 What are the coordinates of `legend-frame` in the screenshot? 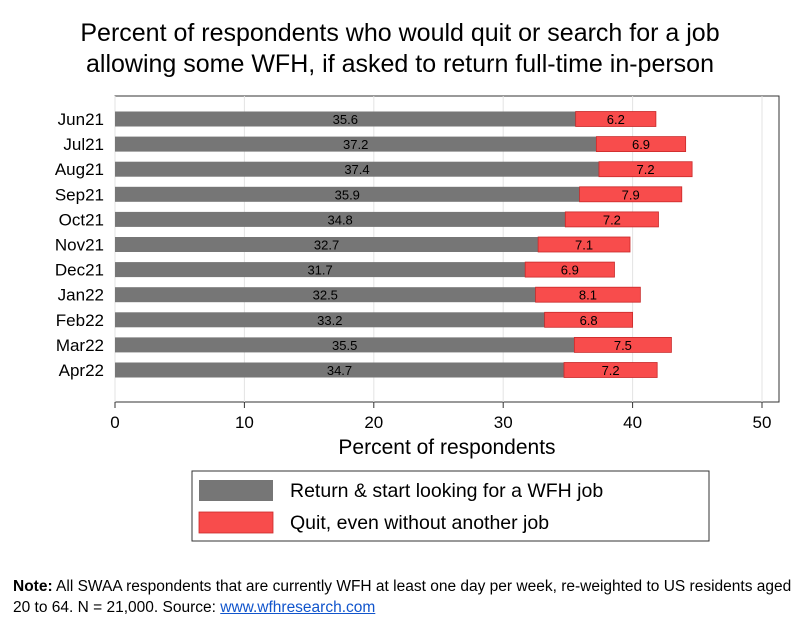 It's located at (450, 506).